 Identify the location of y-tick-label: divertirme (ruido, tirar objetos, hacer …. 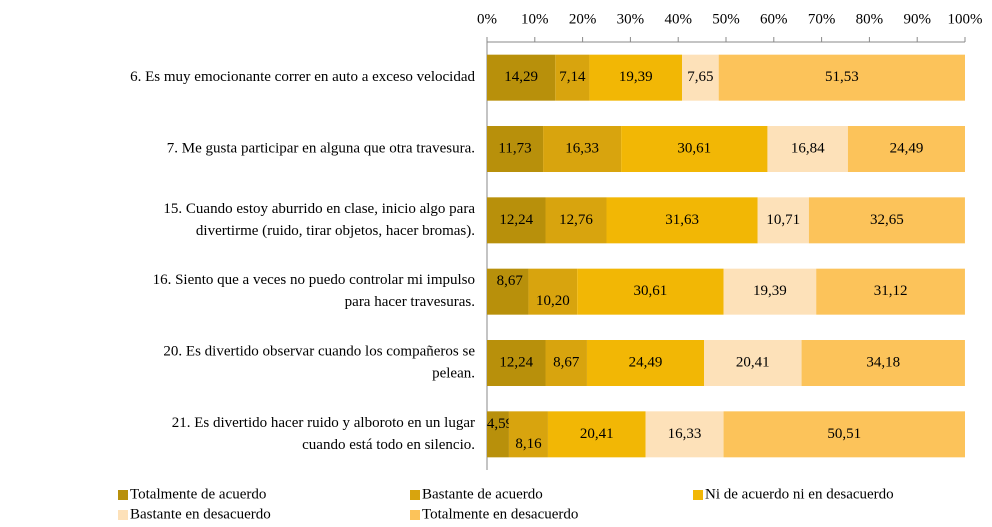
(335, 231).